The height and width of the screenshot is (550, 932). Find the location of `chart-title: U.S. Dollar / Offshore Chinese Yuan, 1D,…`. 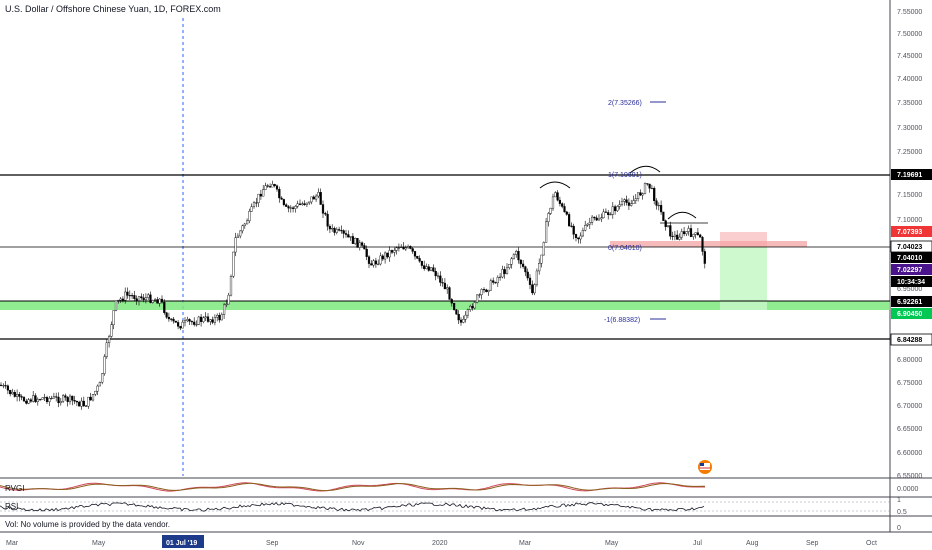

chart-title: U.S. Dollar / Offshore Chinese Yuan, 1D,… is located at coordinates (113, 9).